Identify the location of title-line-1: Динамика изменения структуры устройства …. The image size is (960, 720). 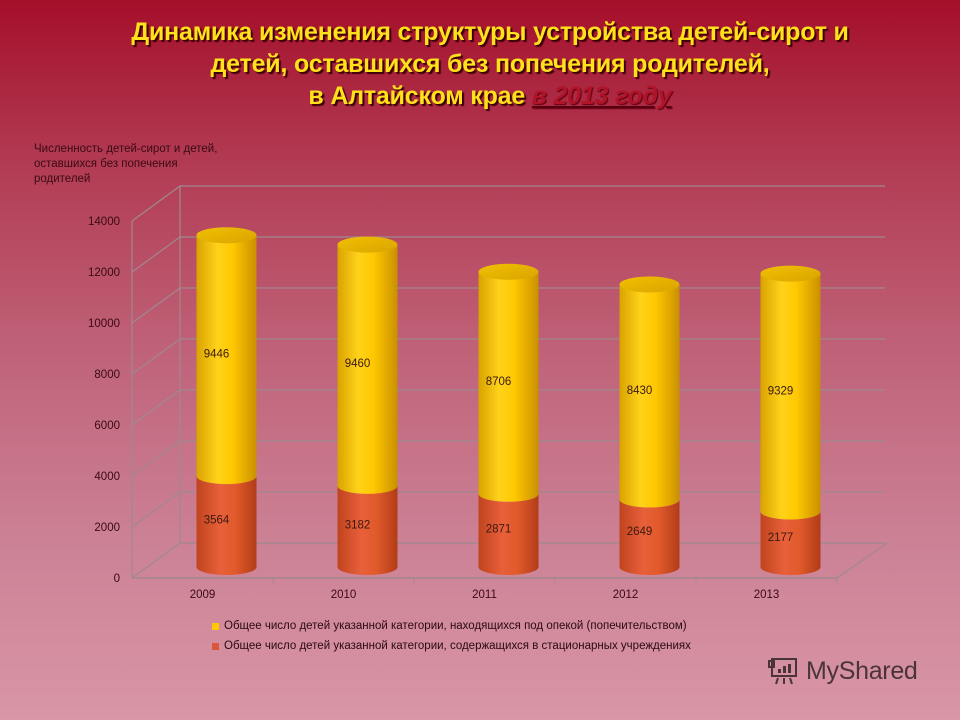
(490, 32).